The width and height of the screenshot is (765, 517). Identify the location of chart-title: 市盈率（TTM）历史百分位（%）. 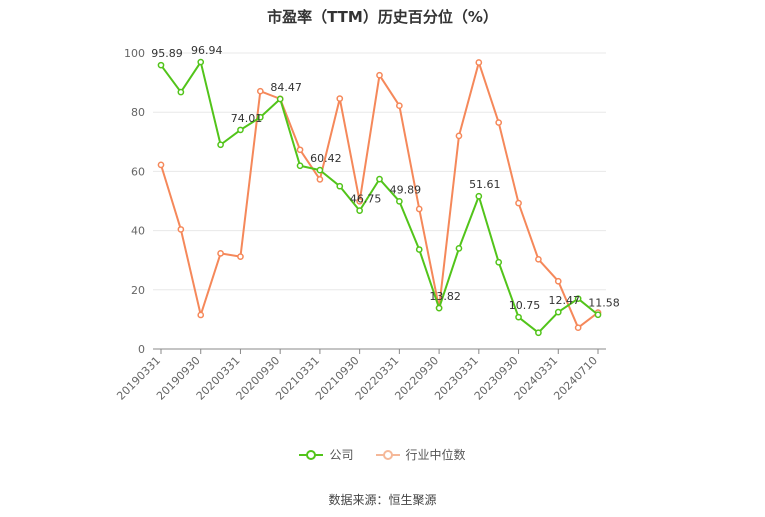
(382, 17).